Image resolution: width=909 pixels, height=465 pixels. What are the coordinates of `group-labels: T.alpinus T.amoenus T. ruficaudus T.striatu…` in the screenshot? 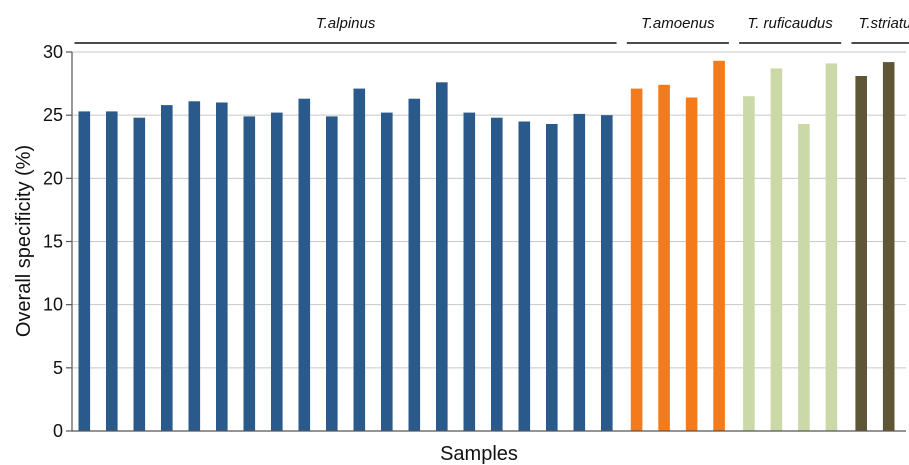 It's located at (491, 29).